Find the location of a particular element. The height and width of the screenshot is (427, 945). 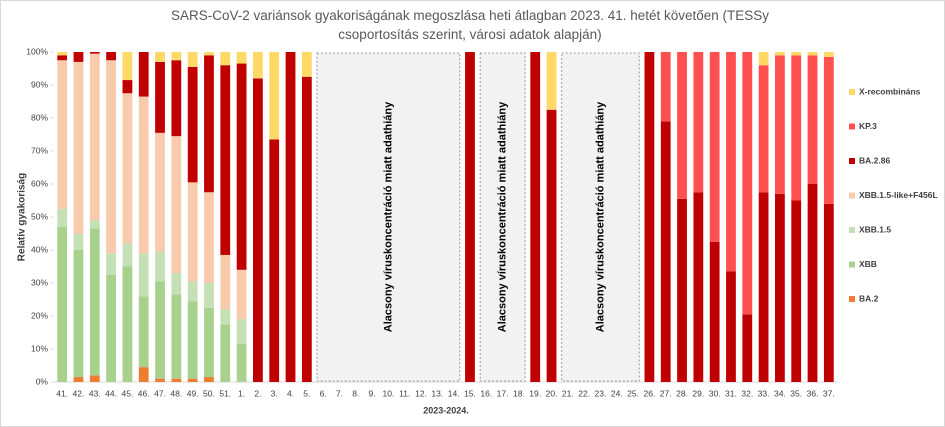

x-tick-label: 10. is located at coordinates (388, 393).